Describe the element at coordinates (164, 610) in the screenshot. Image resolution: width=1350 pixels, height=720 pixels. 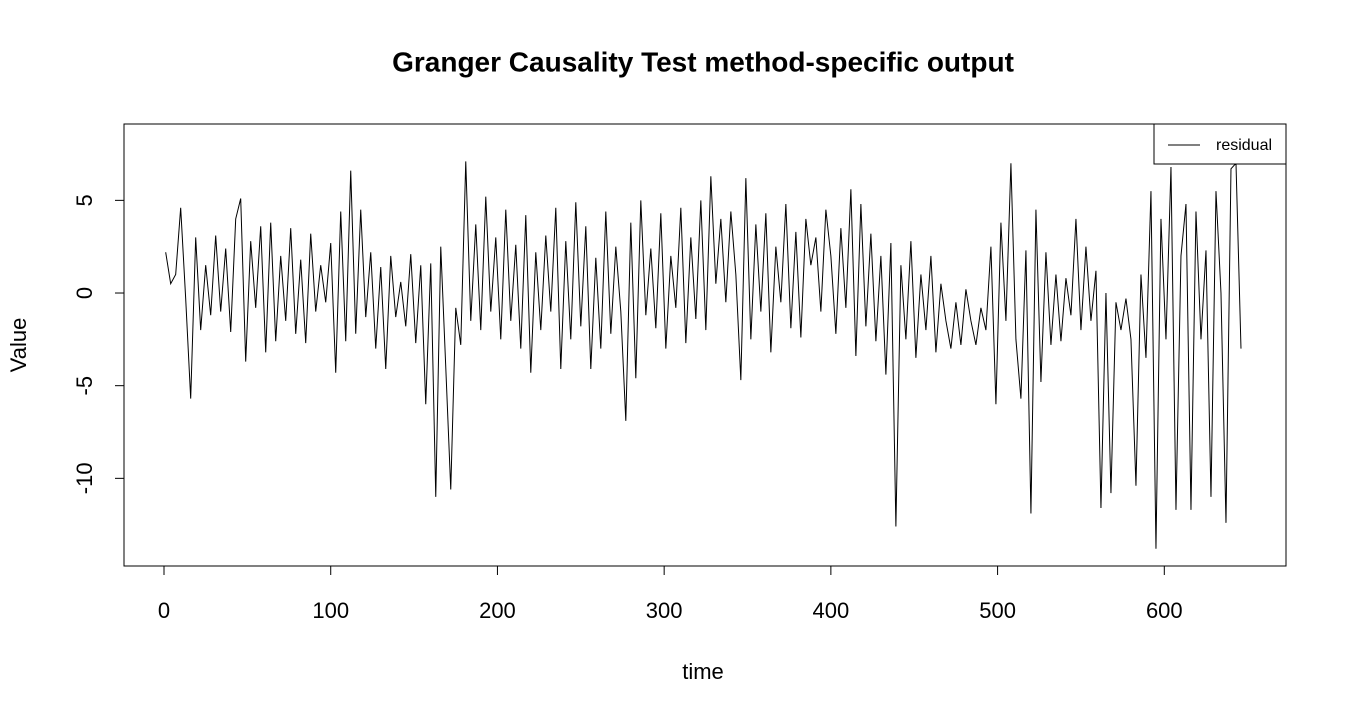
I see `x-tick-label: 0` at that location.